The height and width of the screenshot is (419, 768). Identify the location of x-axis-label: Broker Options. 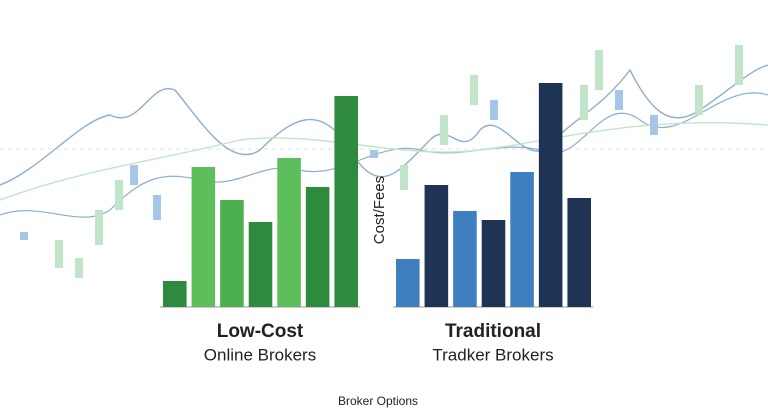
(378, 401).